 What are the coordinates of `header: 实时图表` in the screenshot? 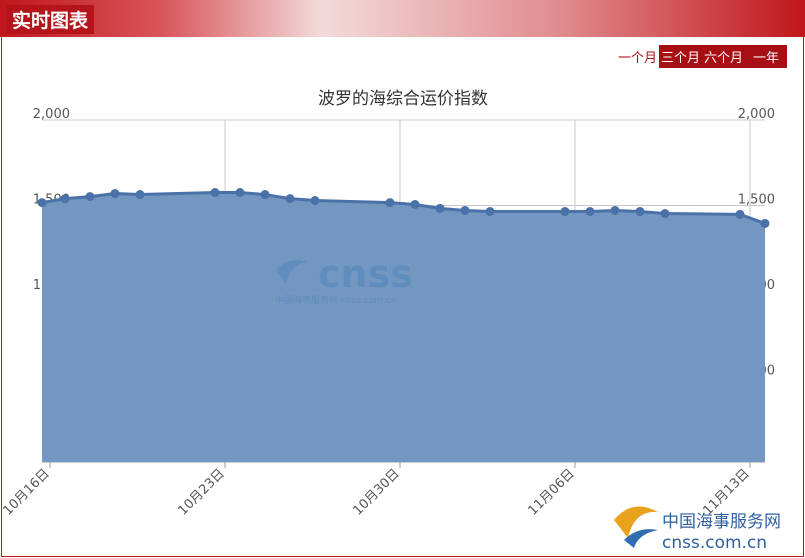 It's located at (402, 18).